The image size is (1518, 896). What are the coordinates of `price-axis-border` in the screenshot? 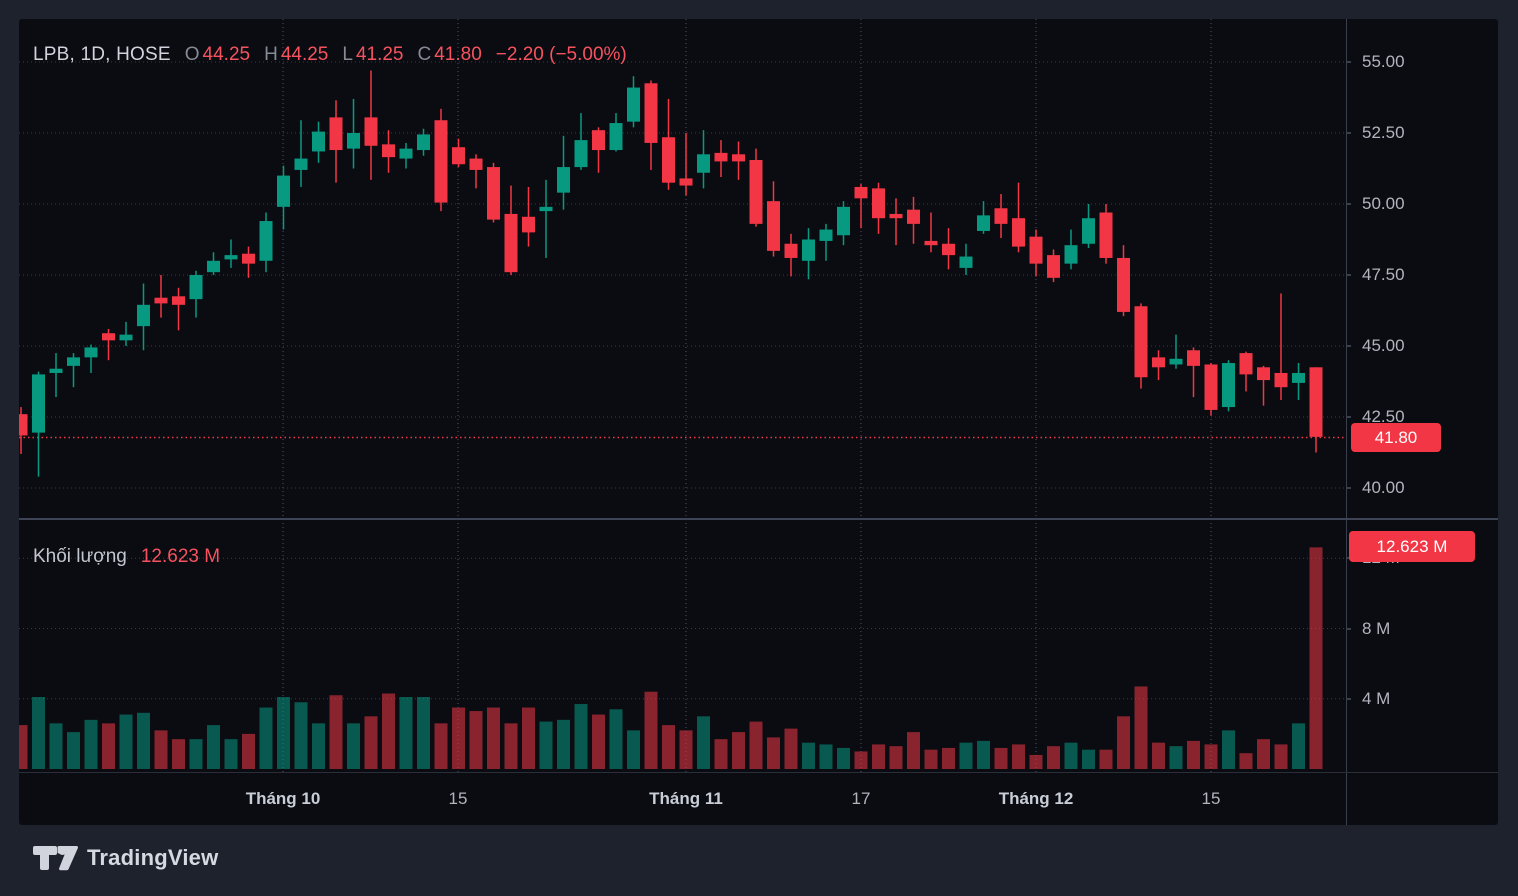 It's located at (1346, 422).